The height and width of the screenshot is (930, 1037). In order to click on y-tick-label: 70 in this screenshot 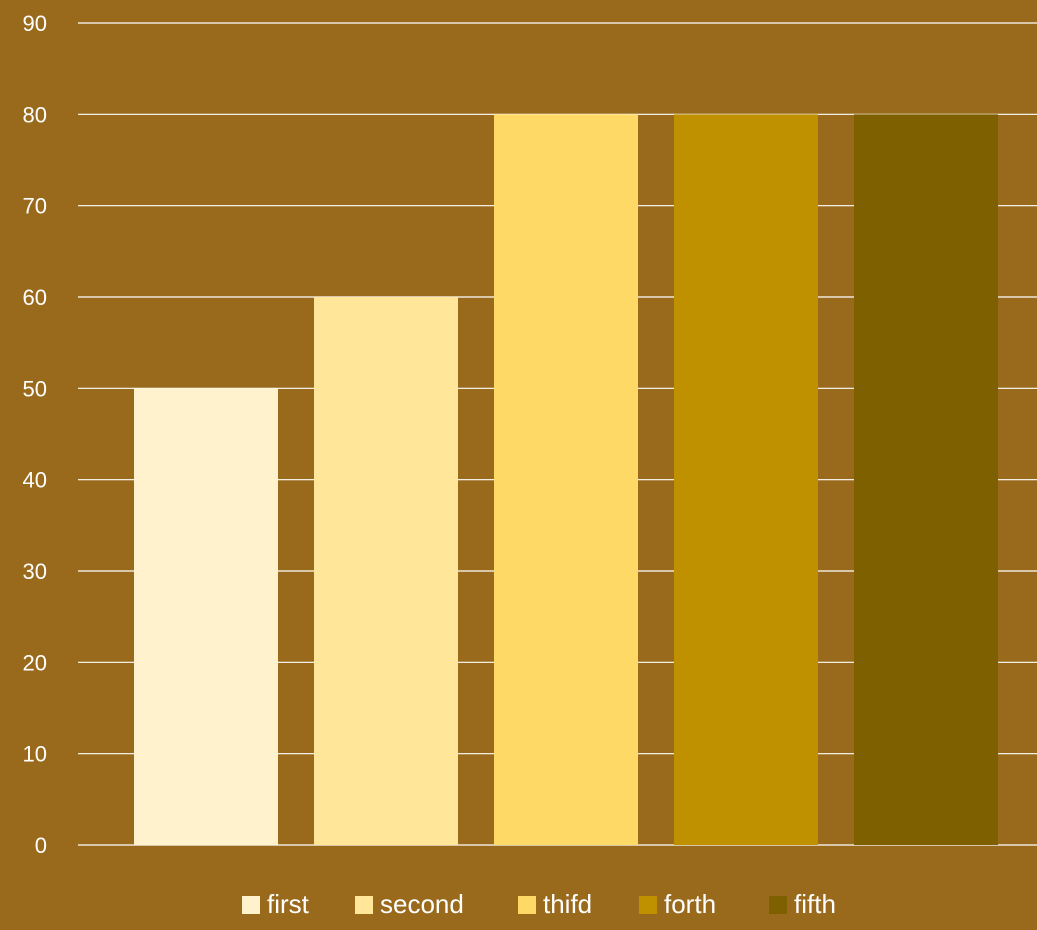, I will do `click(35, 206)`.